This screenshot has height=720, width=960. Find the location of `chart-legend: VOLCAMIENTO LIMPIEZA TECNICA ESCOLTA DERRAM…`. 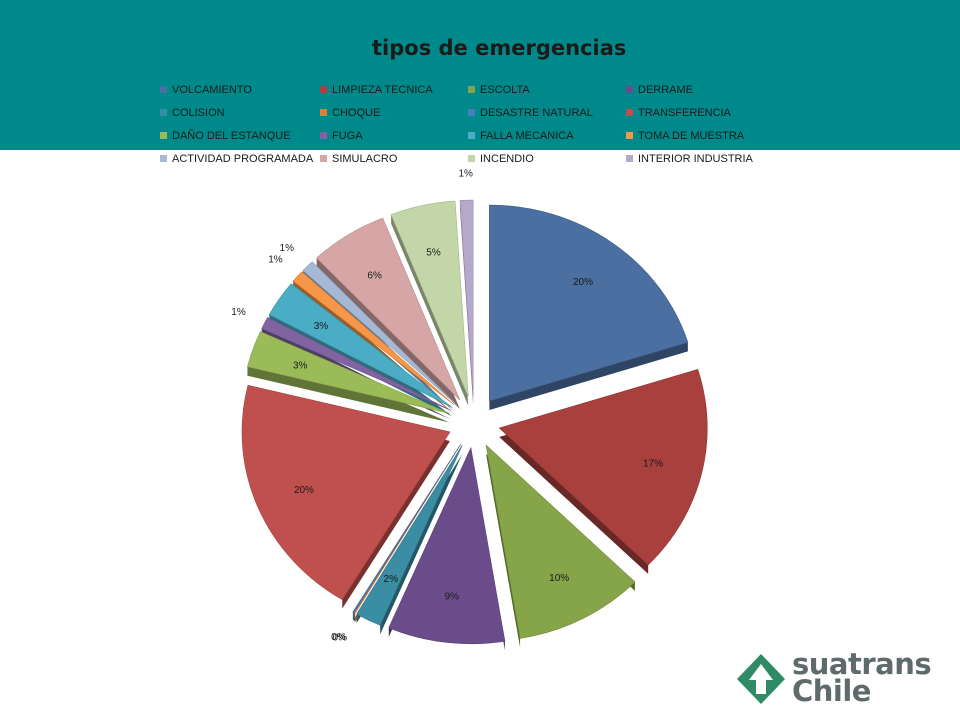

chart-legend: VOLCAMIENTO LIMPIEZA TECNICA ESCOLTA DERRAM… is located at coordinates (480, 124).